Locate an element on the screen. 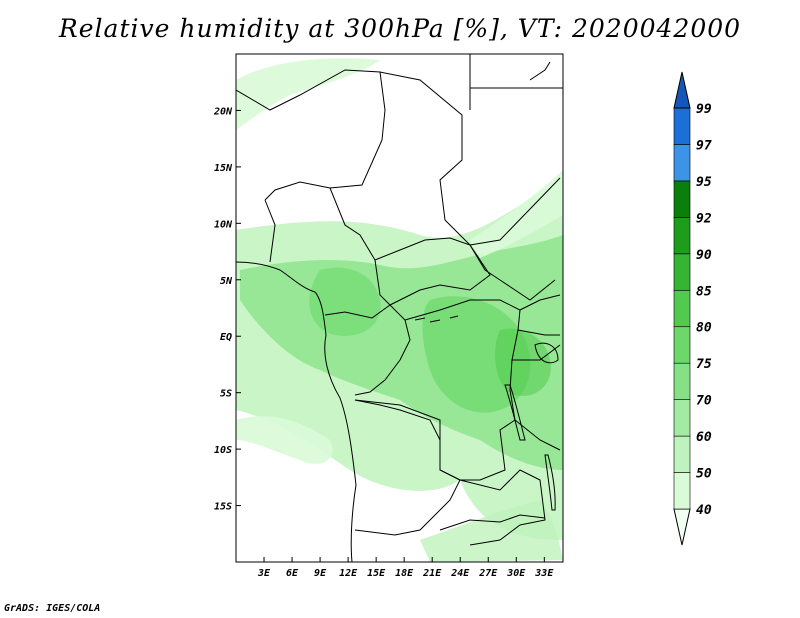  lon-tick-label: 15E is located at coordinates (376, 573).